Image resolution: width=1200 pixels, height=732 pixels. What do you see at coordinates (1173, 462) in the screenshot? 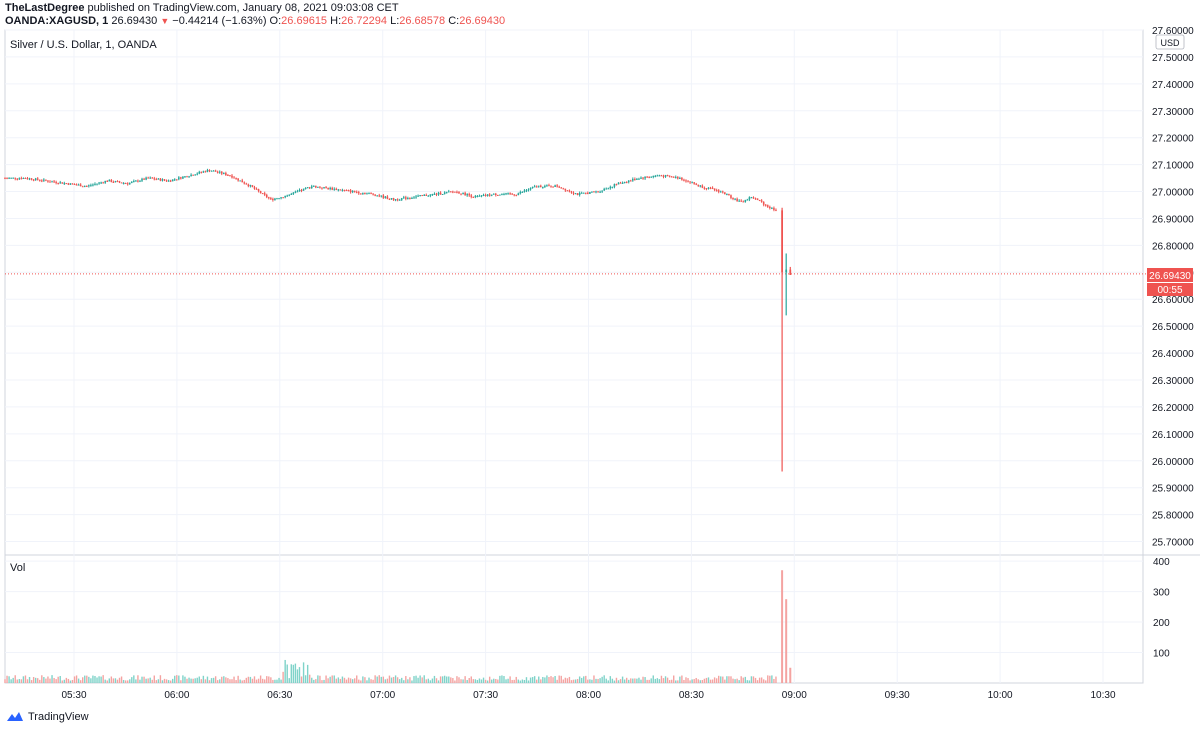
I see `price-tick-label: 26.00000` at bounding box center [1173, 462].